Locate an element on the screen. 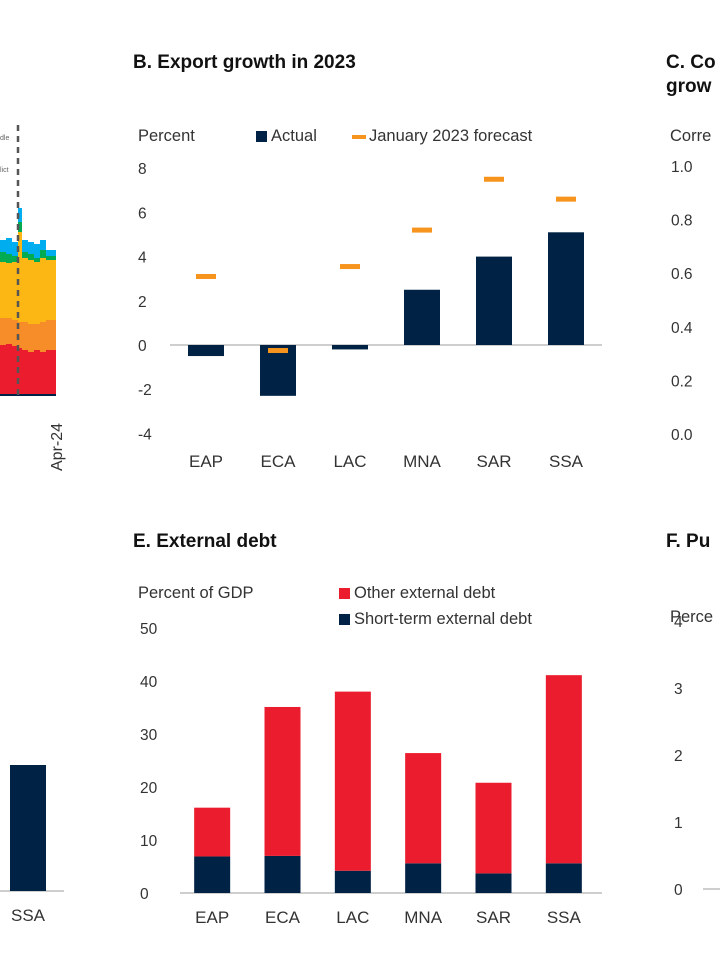 This screenshot has width=720, height=960. panel-e-unit-label: Percent of GDP is located at coordinates (196, 593).